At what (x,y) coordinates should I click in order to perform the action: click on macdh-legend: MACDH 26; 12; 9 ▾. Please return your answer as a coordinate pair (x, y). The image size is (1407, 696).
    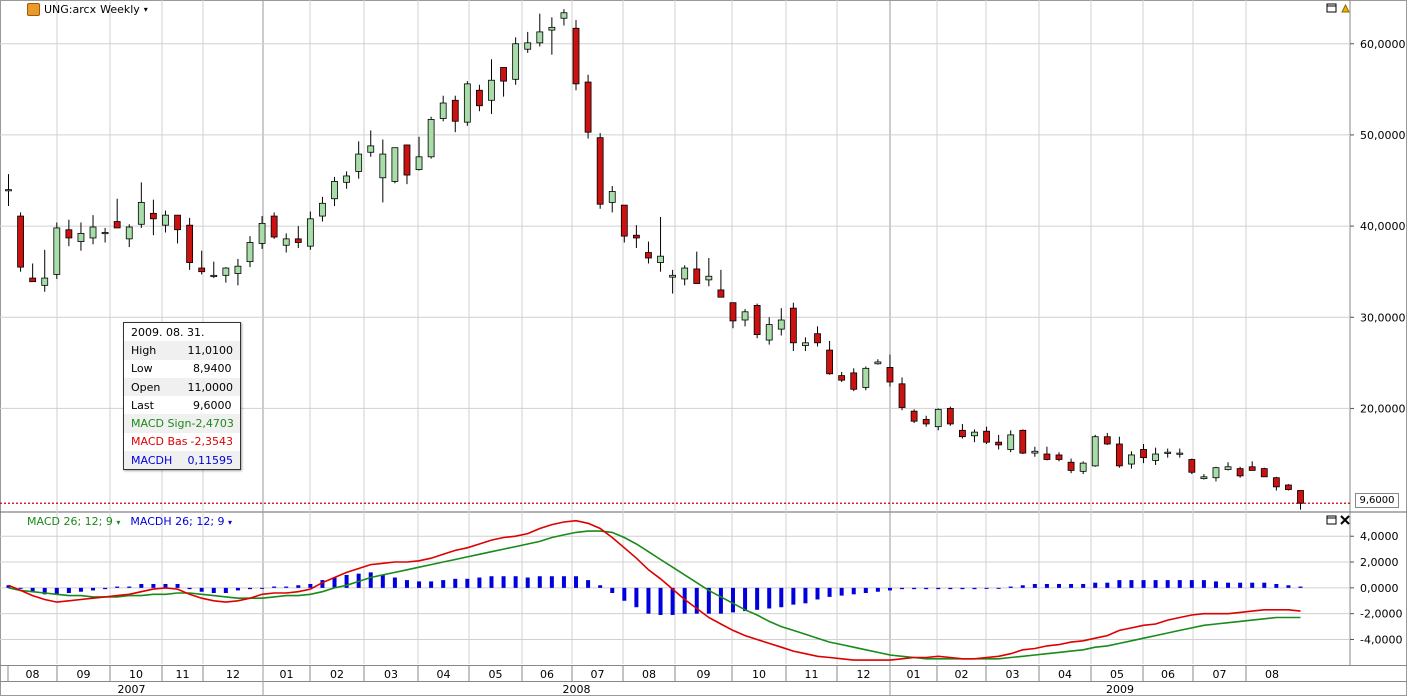
    Looking at the image, I should click on (181, 521).